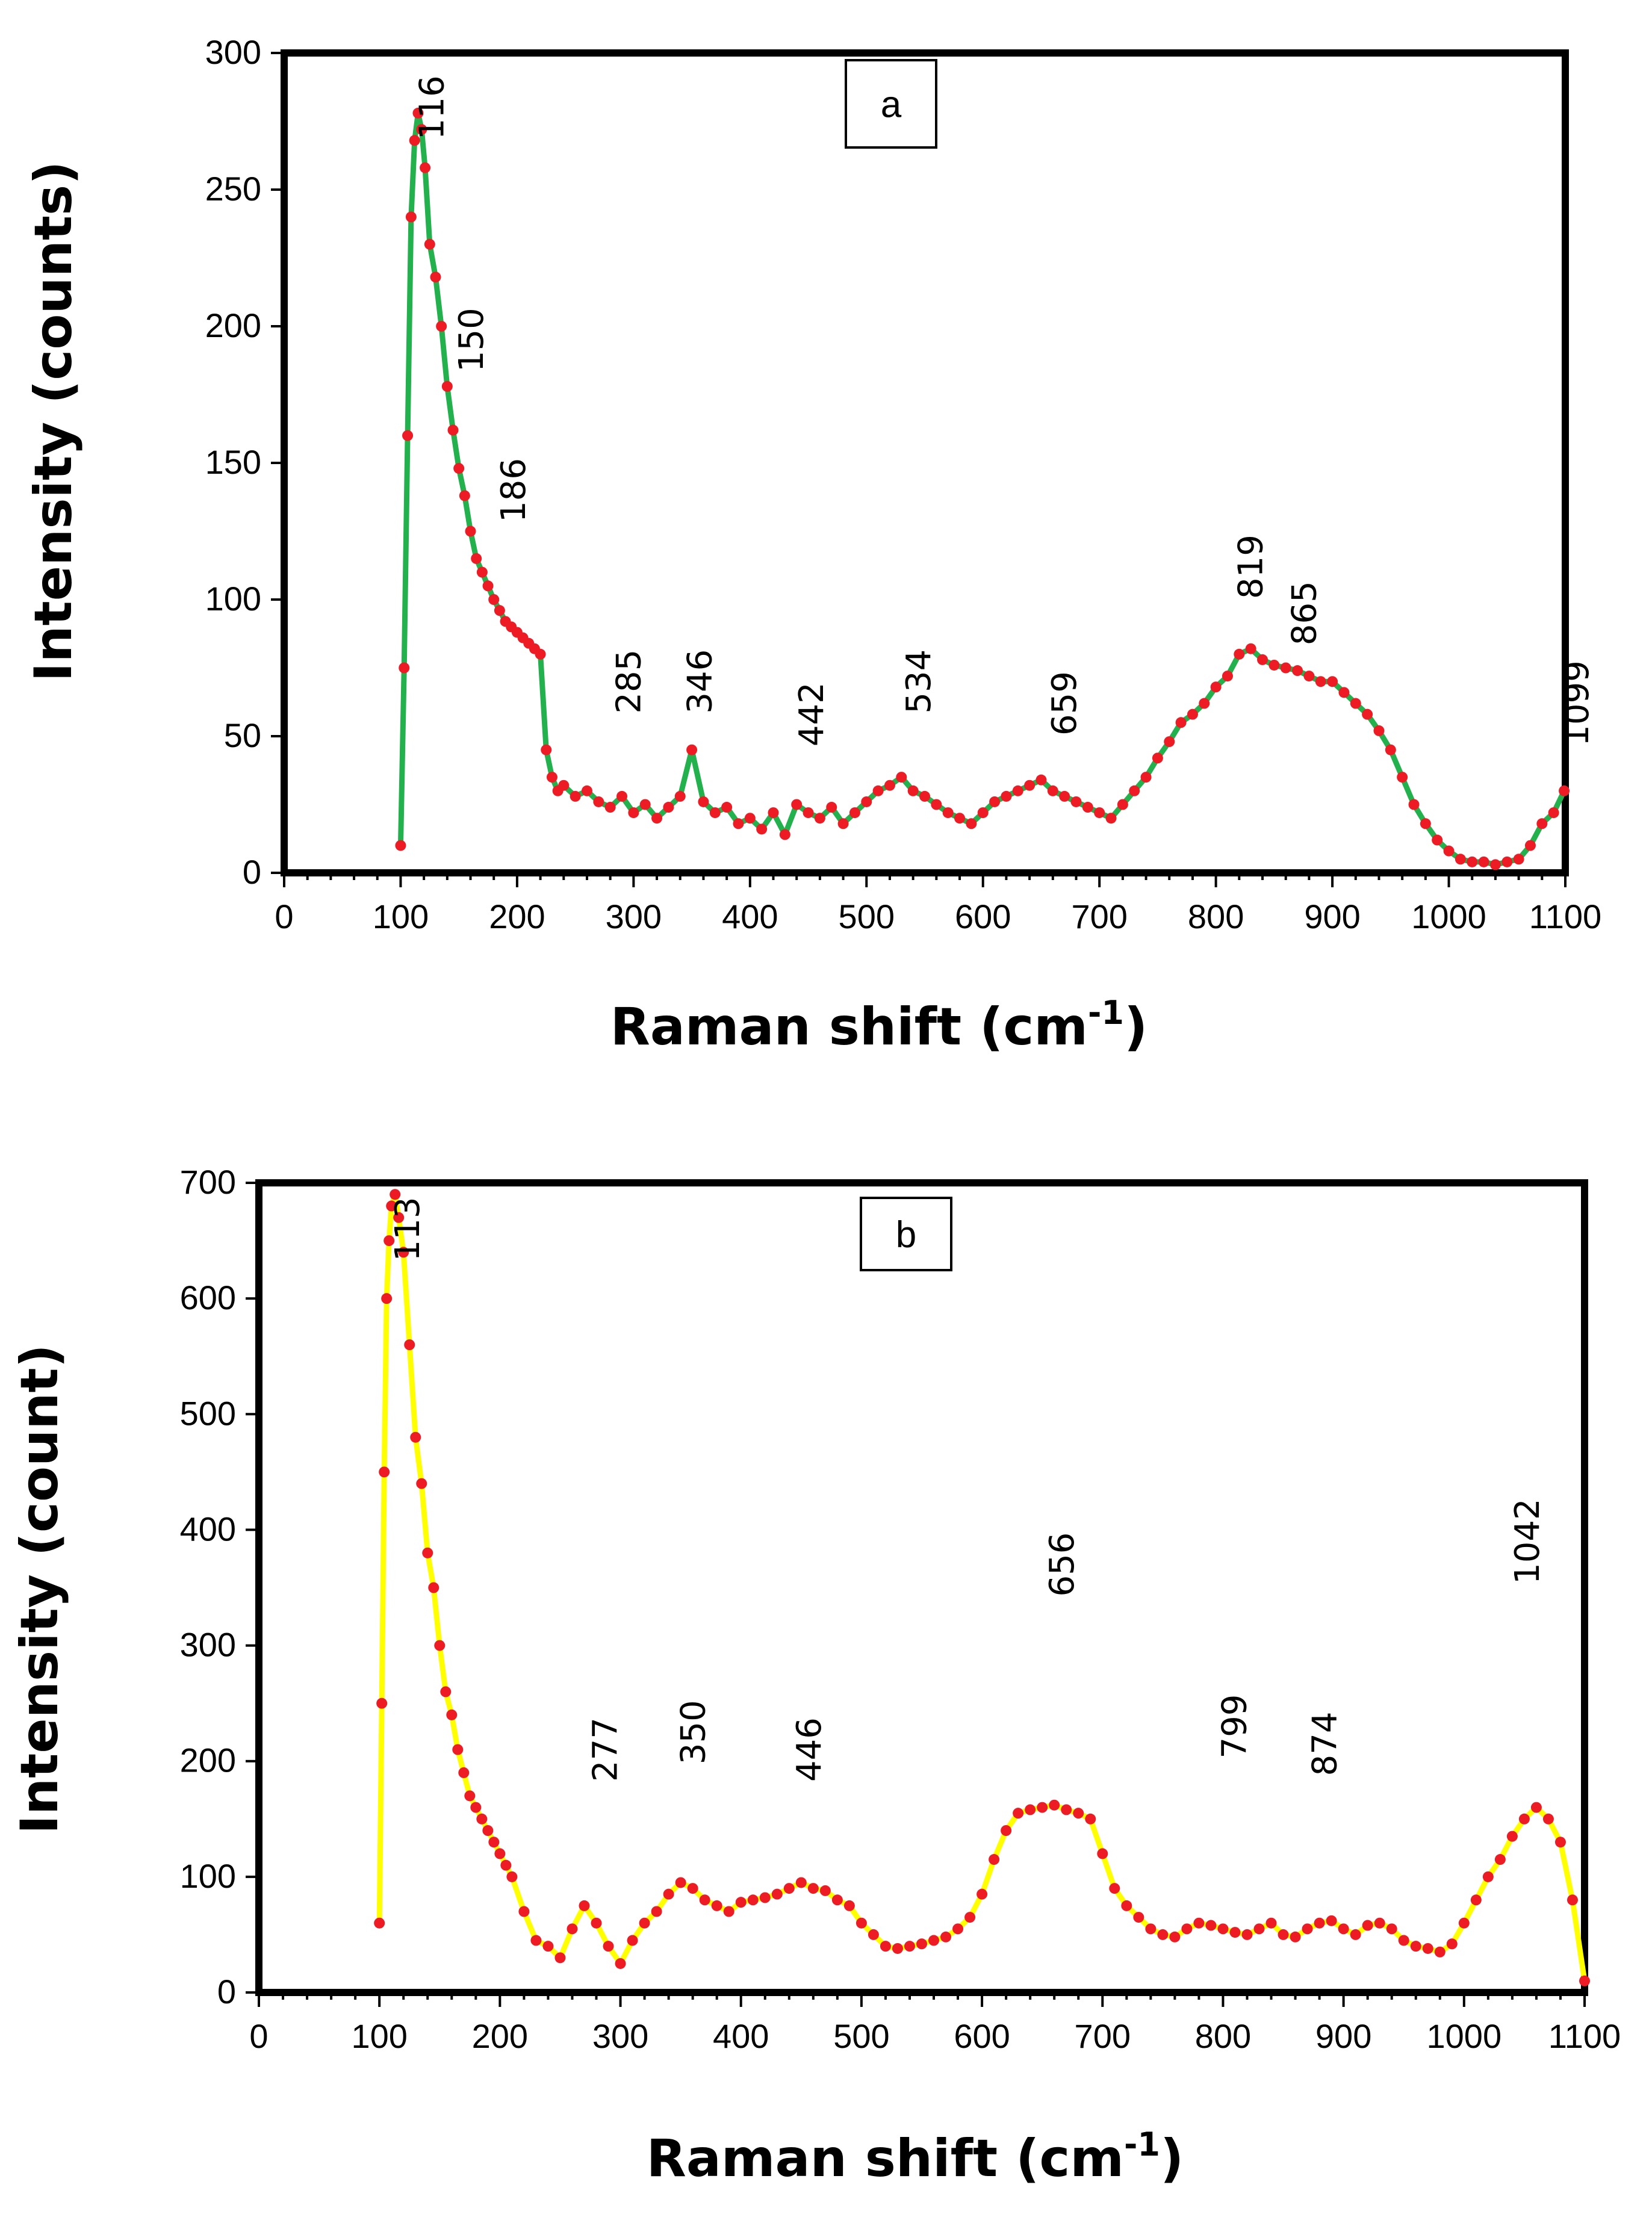 The image size is (1652, 2217). Describe the element at coordinates (1325, 1743) in the screenshot. I see `peak-label: 874` at that location.